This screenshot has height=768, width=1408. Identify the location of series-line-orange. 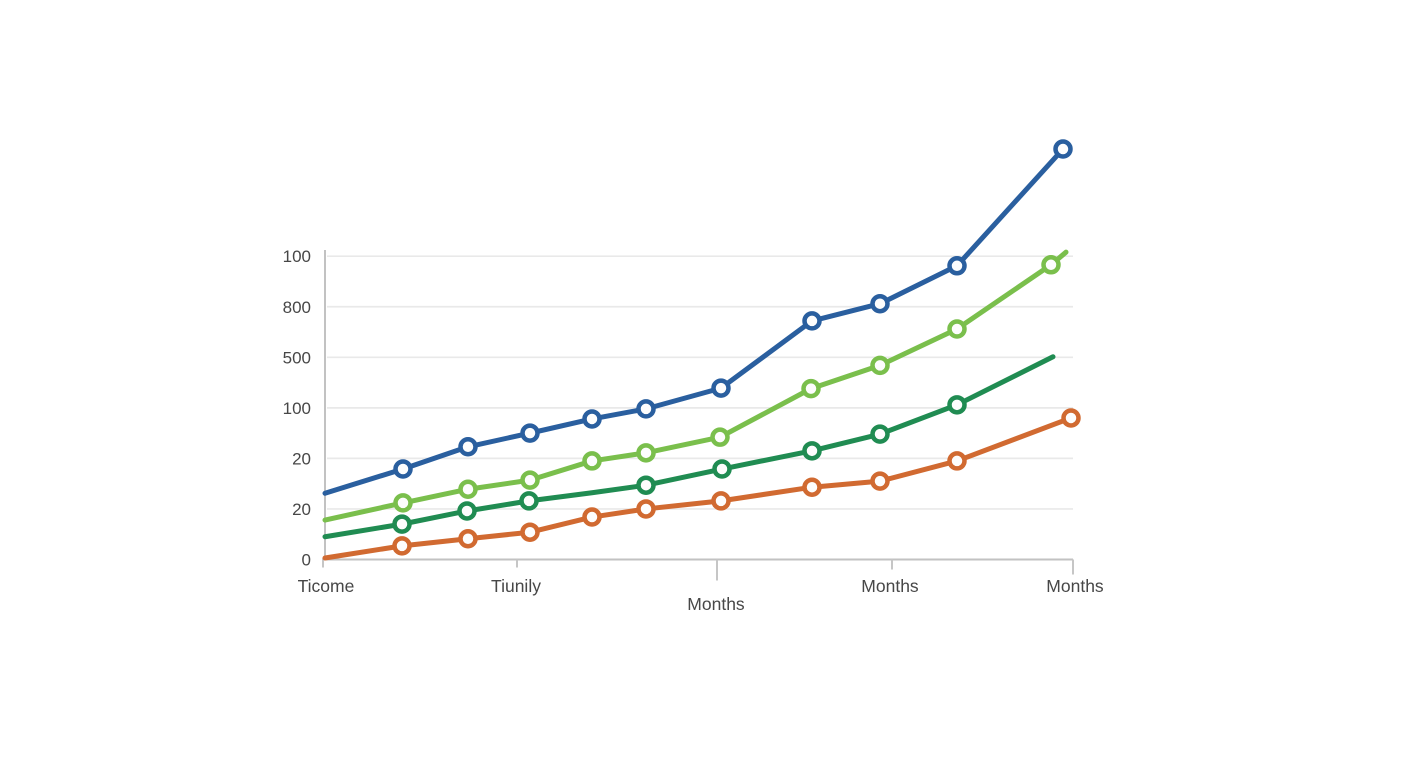
(698, 488).